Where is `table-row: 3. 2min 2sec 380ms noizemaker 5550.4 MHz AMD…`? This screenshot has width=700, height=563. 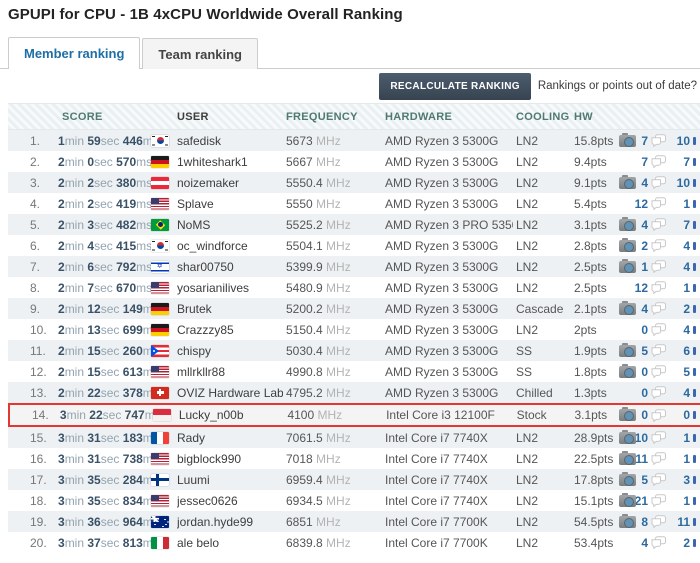
table-row: 3. 2min 2sec 380ms noizemaker 5550.4 MHz AMD… is located at coordinates (354, 182).